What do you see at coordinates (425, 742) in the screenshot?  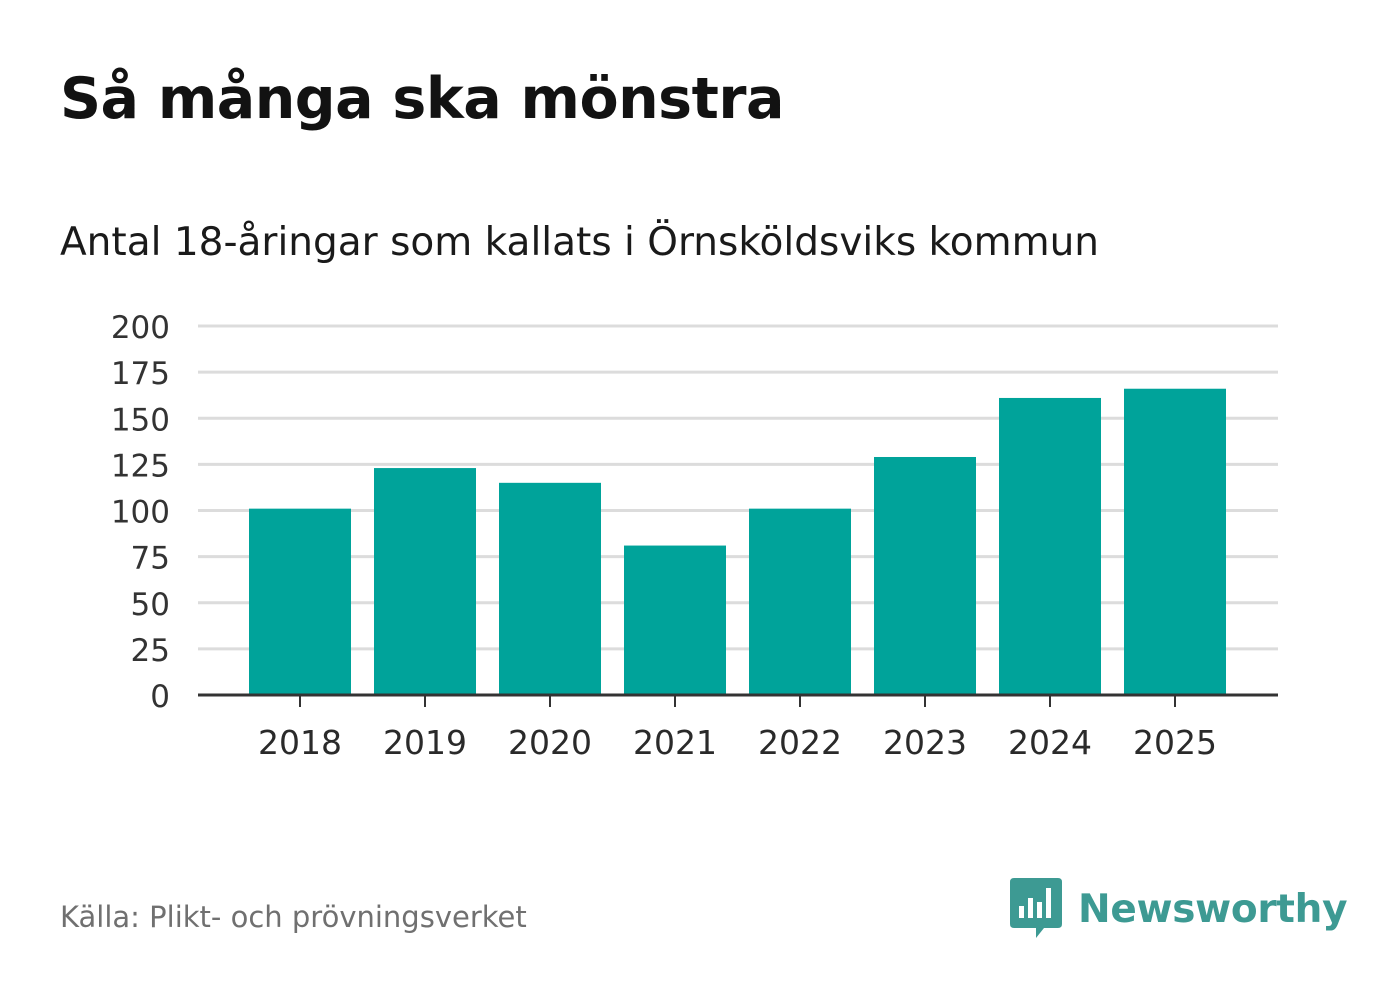 I see `x-tick-label: 2019` at bounding box center [425, 742].